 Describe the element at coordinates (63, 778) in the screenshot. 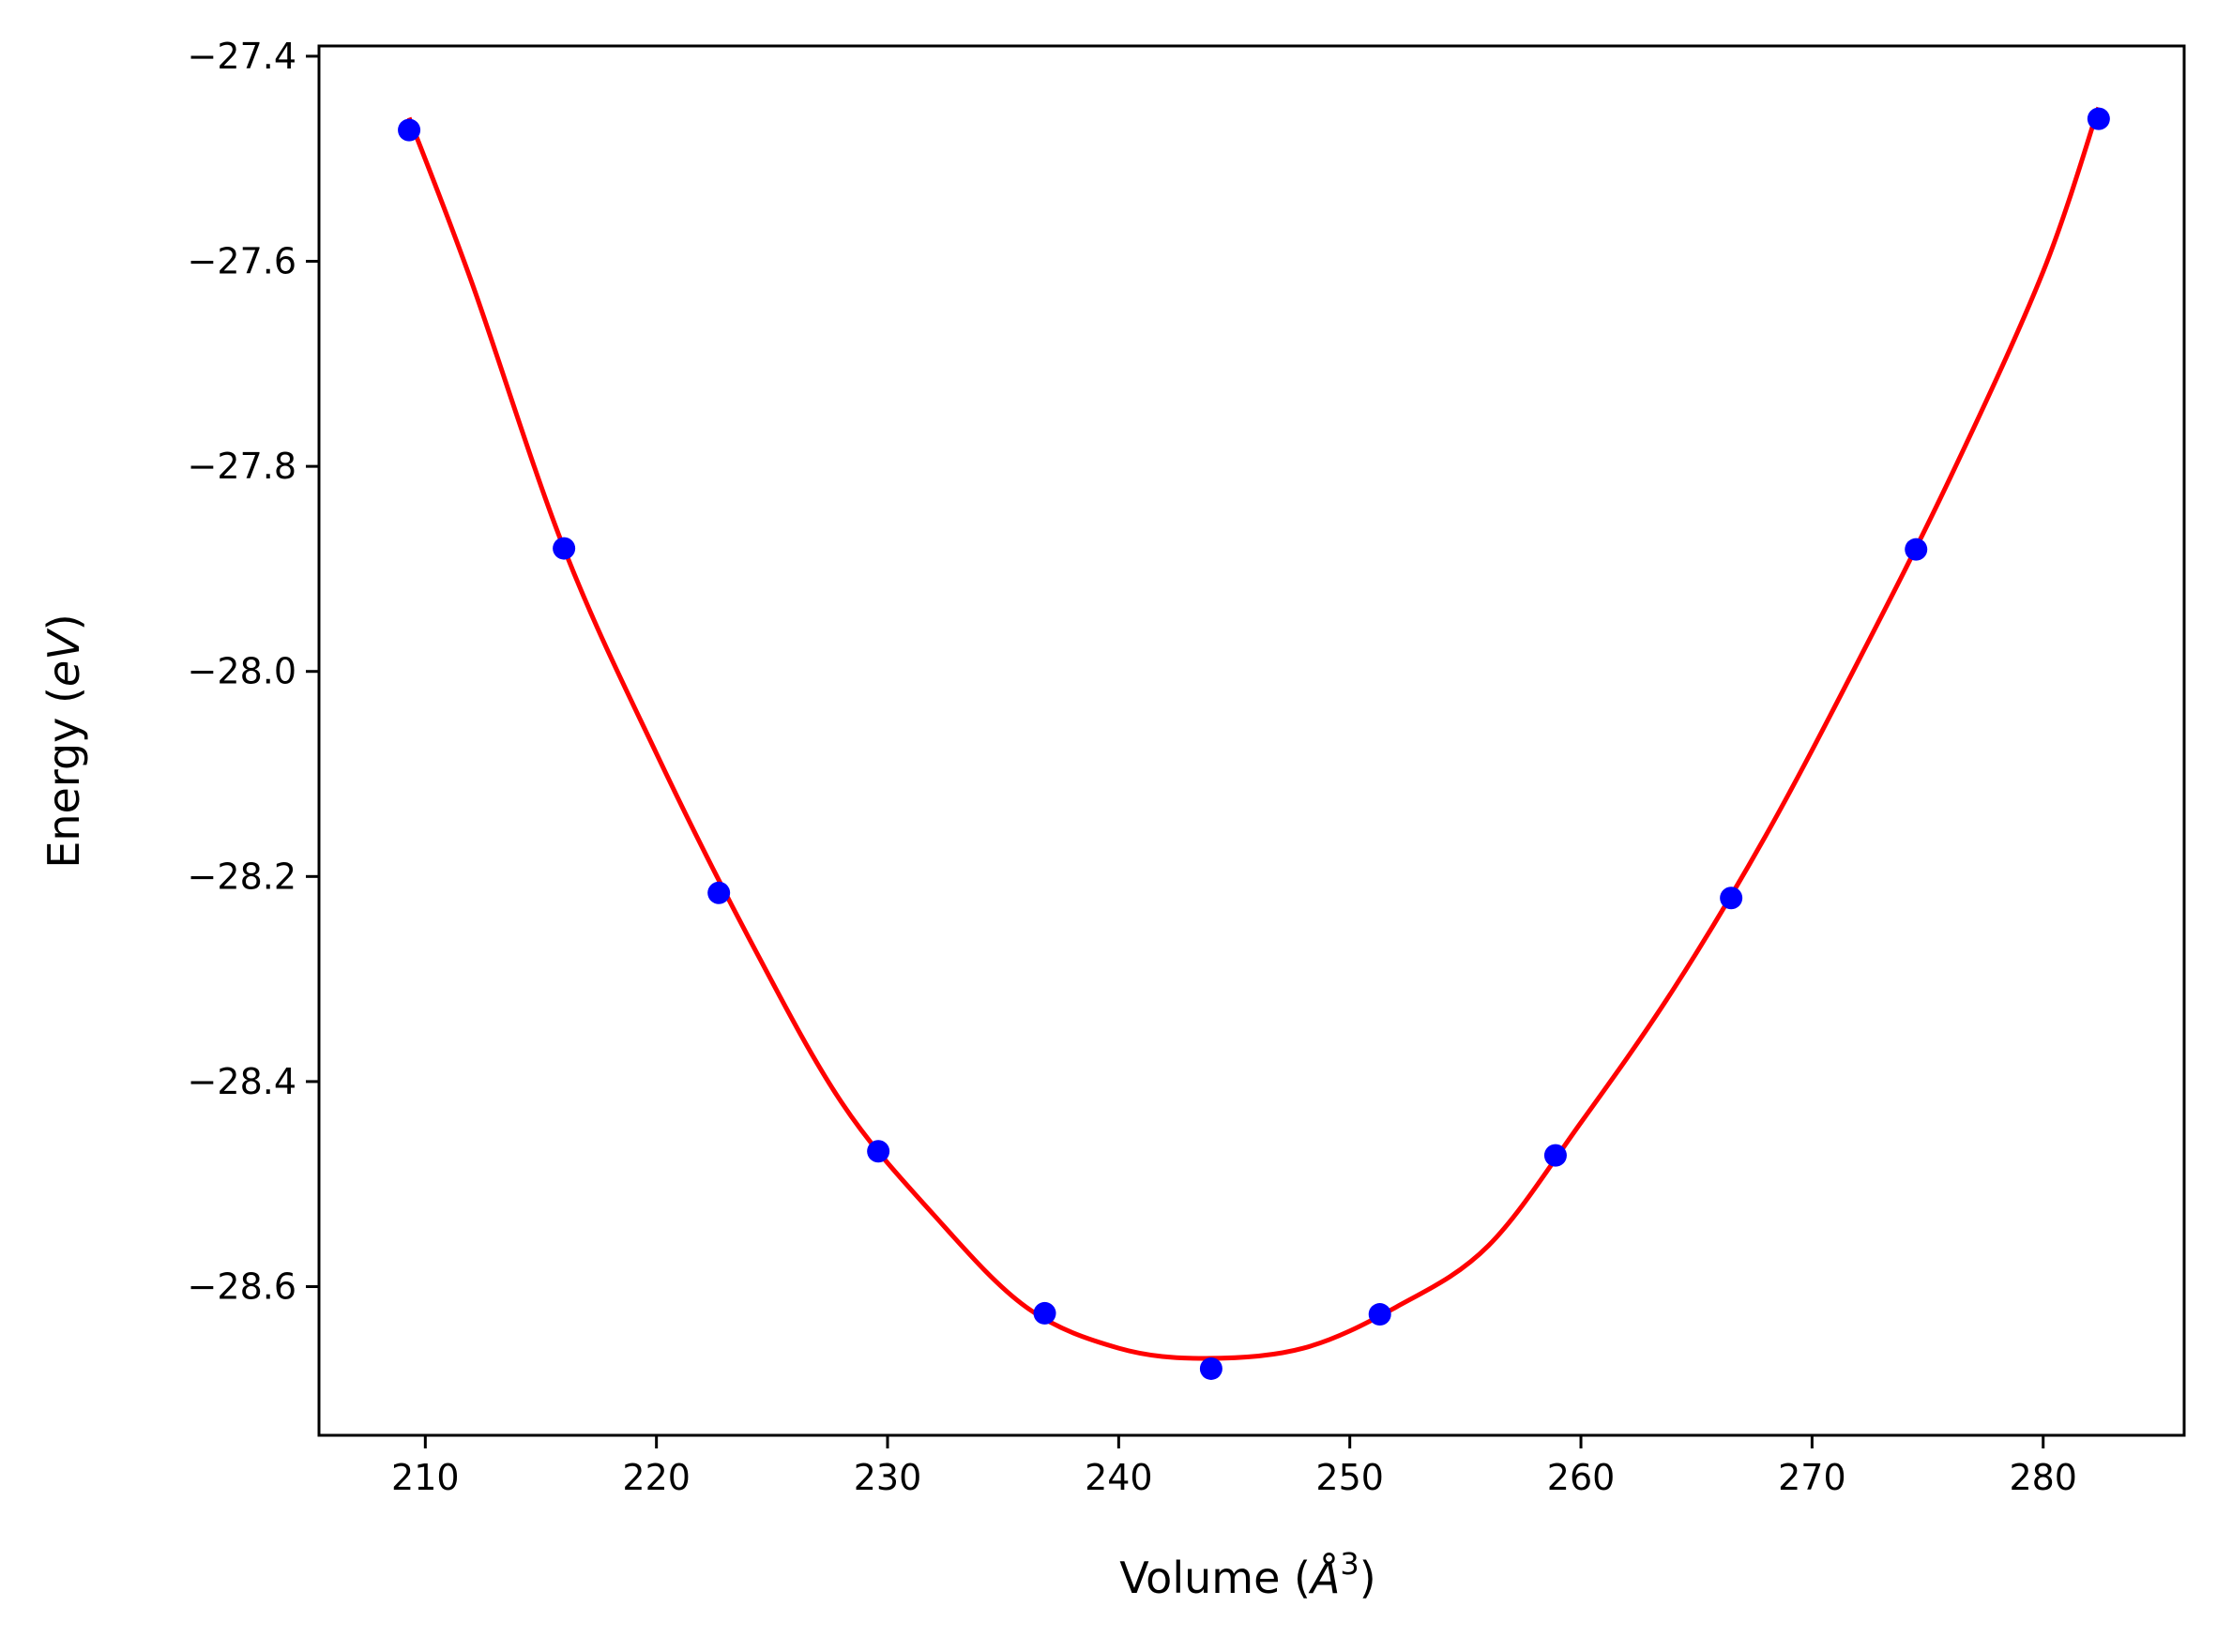

I see `y-axis-label-prefix: Energy (` at that location.